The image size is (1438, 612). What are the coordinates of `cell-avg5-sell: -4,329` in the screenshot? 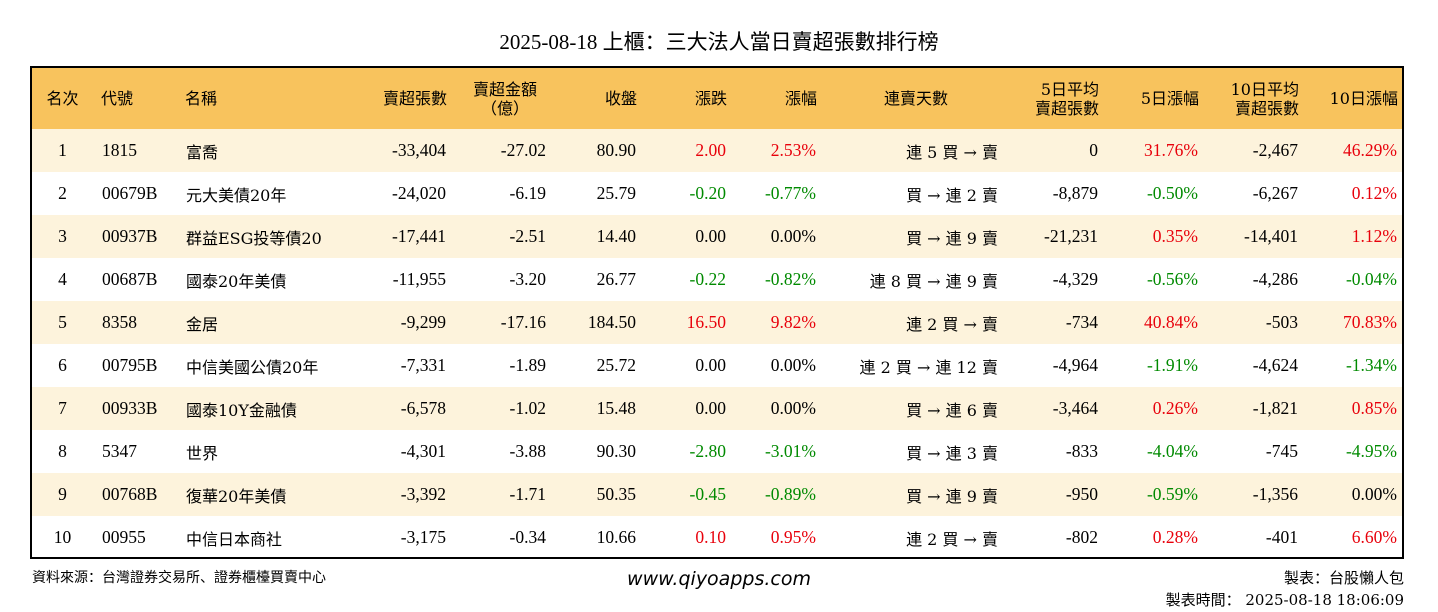 It's located at (1075, 279).